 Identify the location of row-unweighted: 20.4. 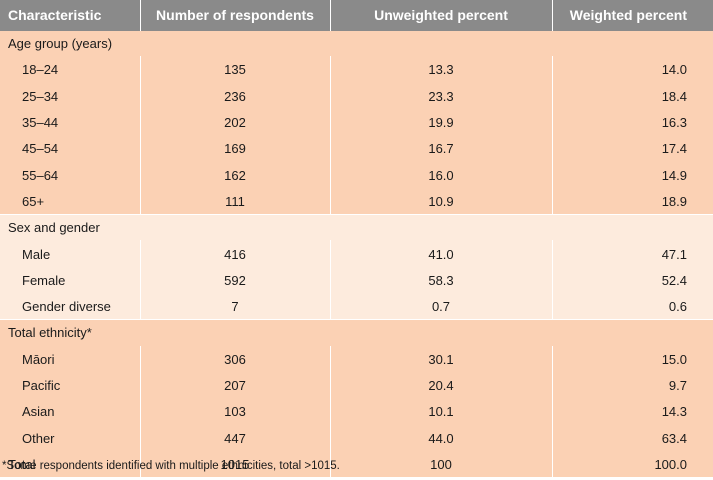
(441, 385).